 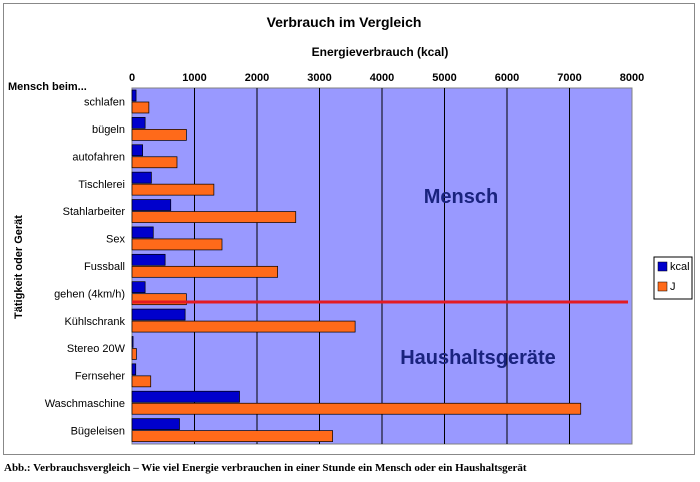 I want to click on x-tick-label: 6000, so click(x=507, y=78).